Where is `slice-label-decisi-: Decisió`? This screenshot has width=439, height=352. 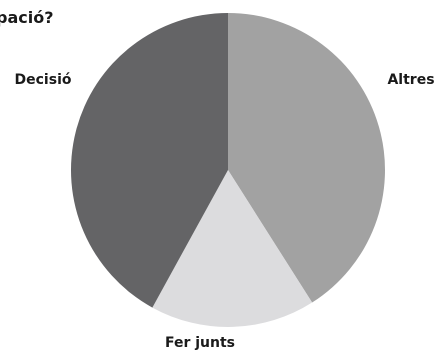
slice-label-decisi-: Decisió is located at coordinates (43, 80).